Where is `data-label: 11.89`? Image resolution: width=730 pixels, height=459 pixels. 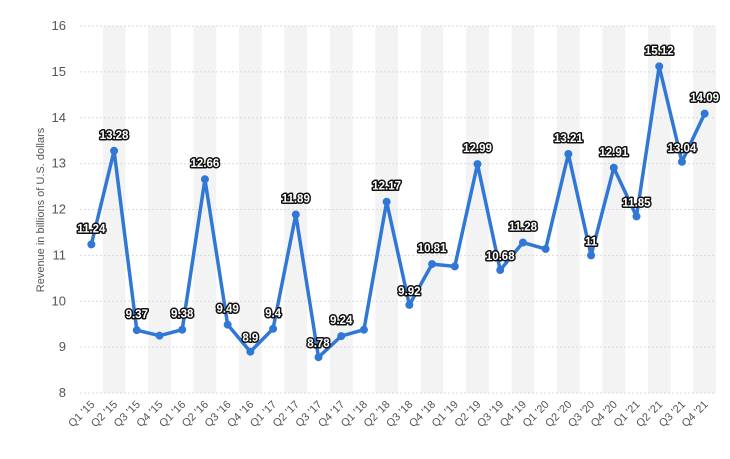
data-label: 11.89 is located at coordinates (296, 200).